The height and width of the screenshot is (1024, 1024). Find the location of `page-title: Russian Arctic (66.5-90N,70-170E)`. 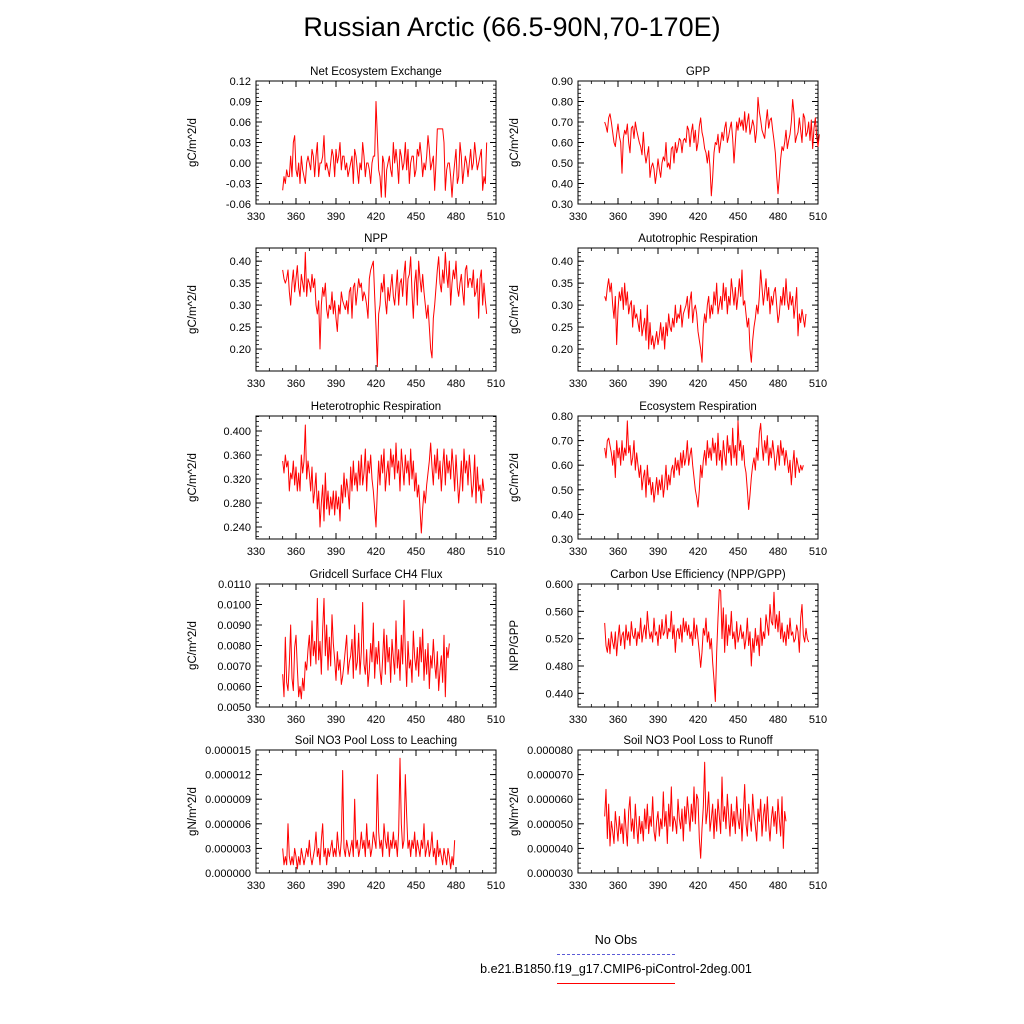

page-title: Russian Arctic (66.5-90N,70-170E) is located at coordinates (512, 27).